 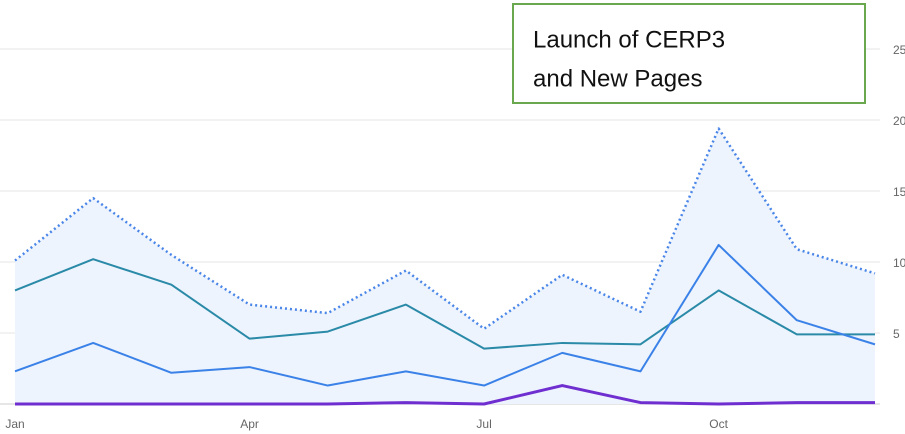 What do you see at coordinates (689, 53) in the screenshot?
I see `annotation-box` at bounding box center [689, 53].